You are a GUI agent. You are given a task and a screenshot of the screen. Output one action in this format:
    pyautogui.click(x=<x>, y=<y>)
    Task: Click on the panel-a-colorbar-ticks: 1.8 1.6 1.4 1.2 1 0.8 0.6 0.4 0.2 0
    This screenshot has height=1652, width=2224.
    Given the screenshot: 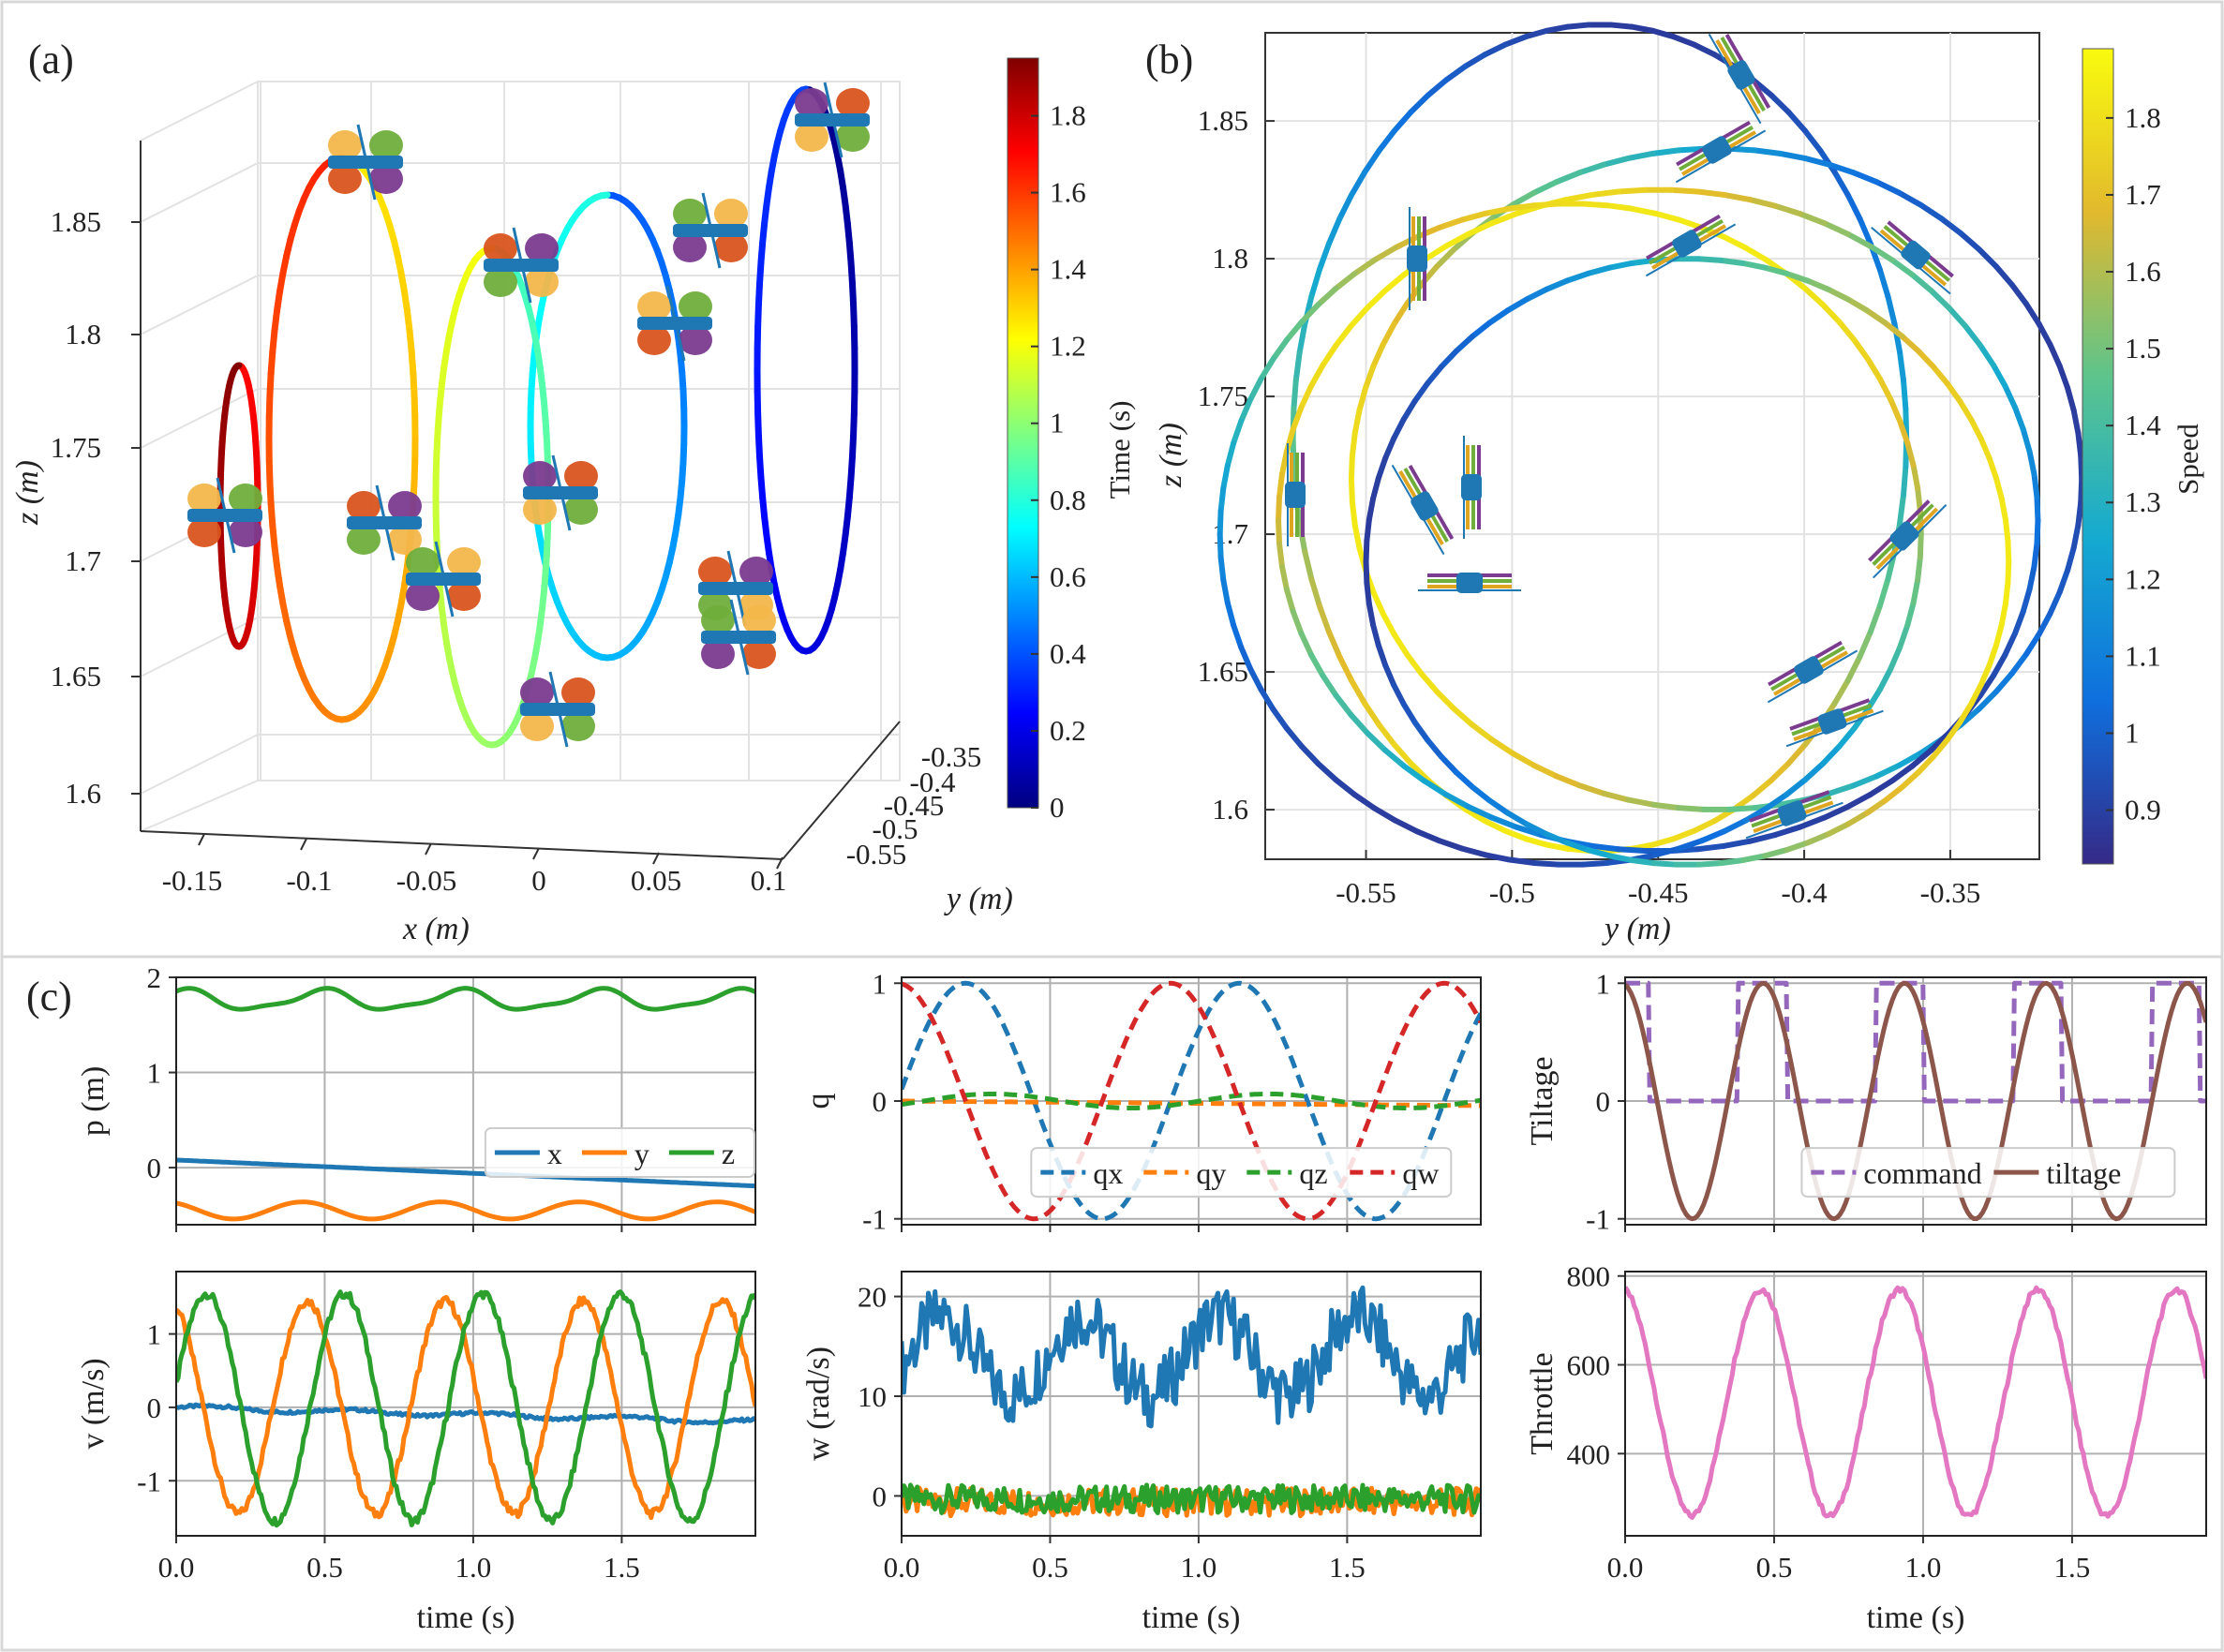 What is the action you would take?
    pyautogui.click(x=1059, y=461)
    